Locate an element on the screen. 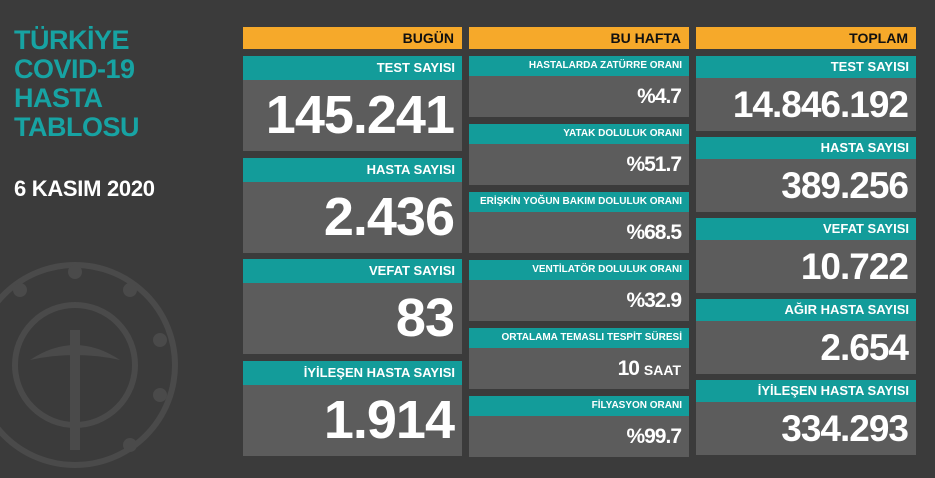  column-heading: BU HAFTA is located at coordinates (579, 38).